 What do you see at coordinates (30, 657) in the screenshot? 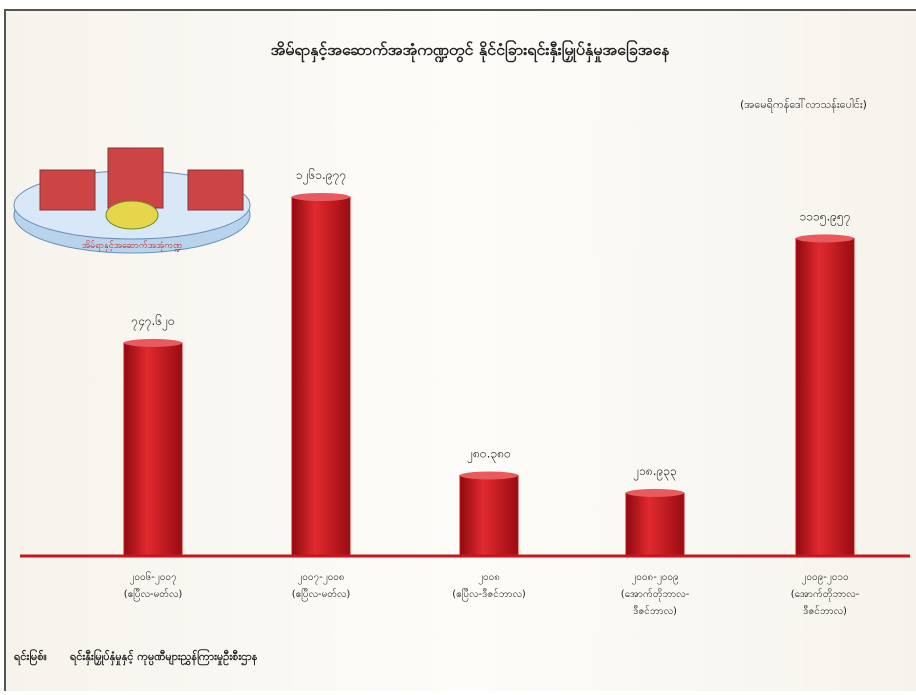
I see `source-label: ရင်းမြစ်။` at bounding box center [30, 657].